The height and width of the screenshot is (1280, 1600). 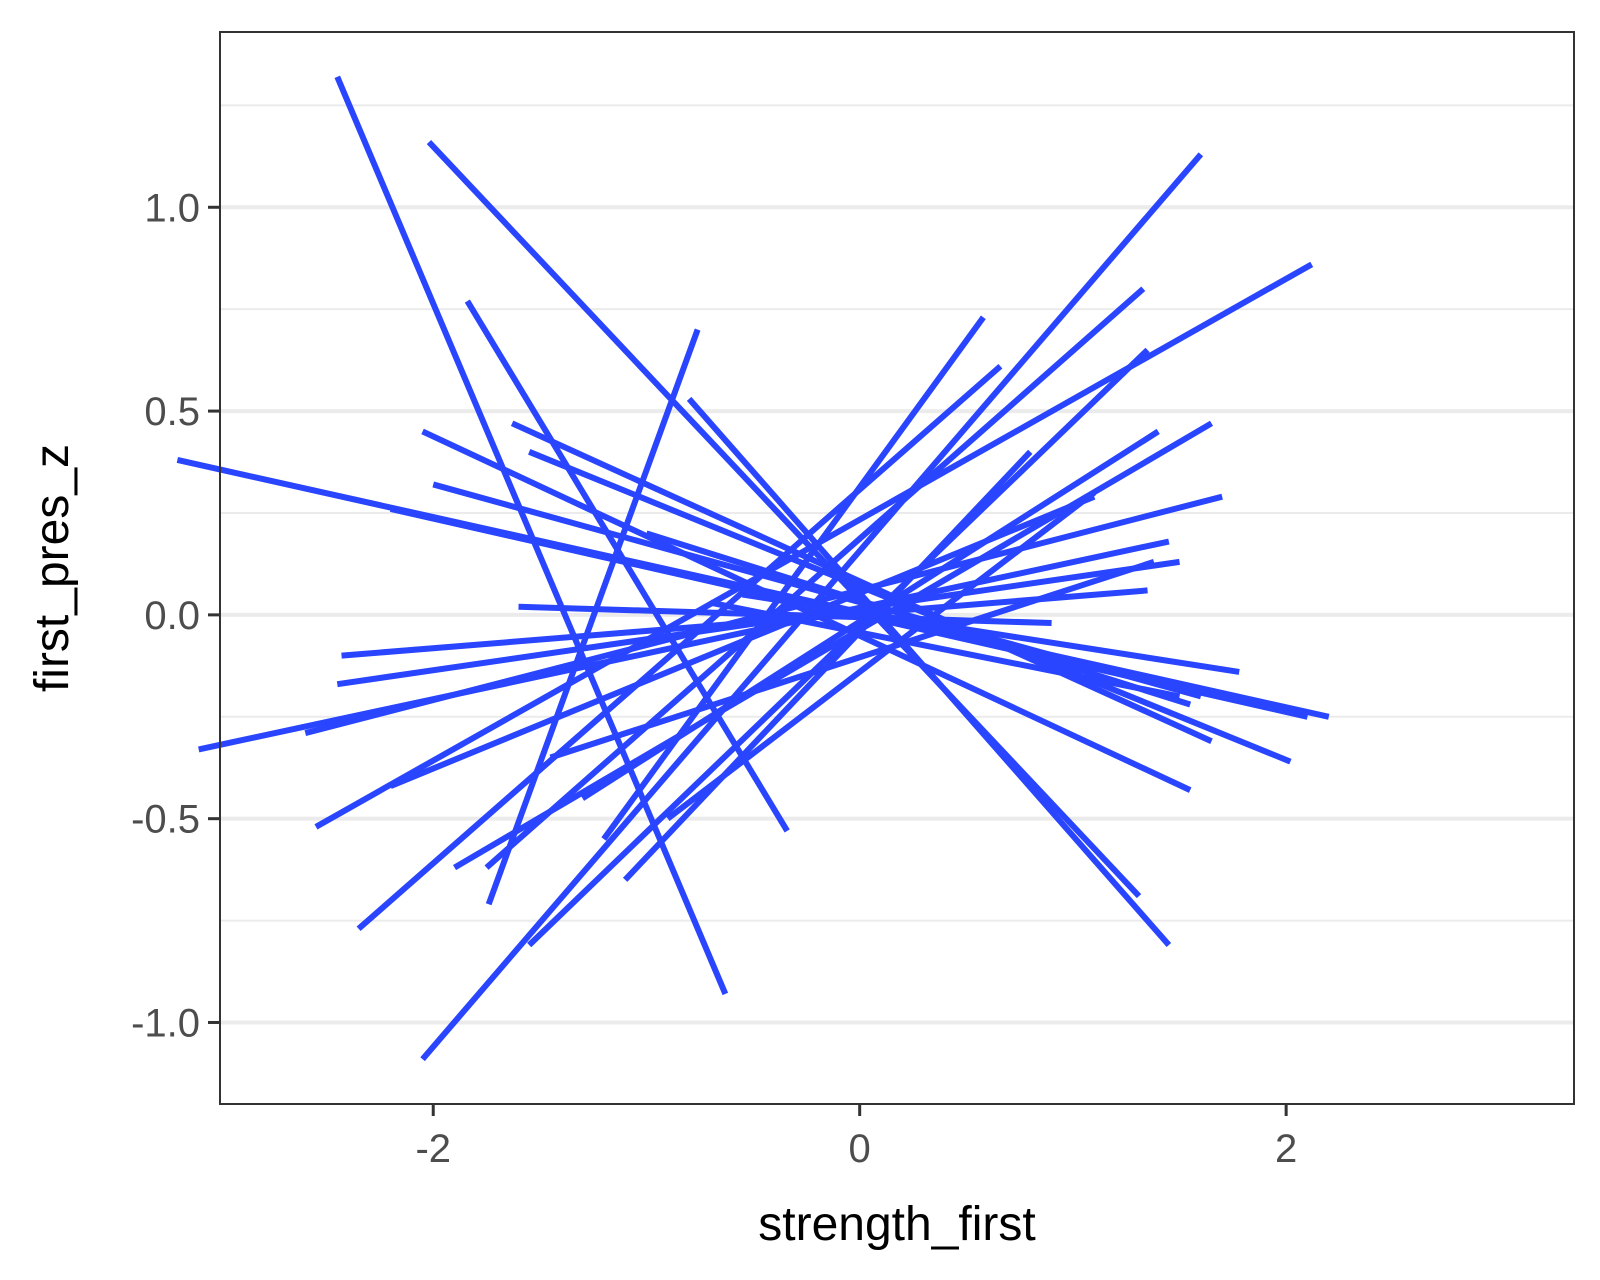 I want to click on x-axis: -2 0 2, so click(x=856, y=1137).